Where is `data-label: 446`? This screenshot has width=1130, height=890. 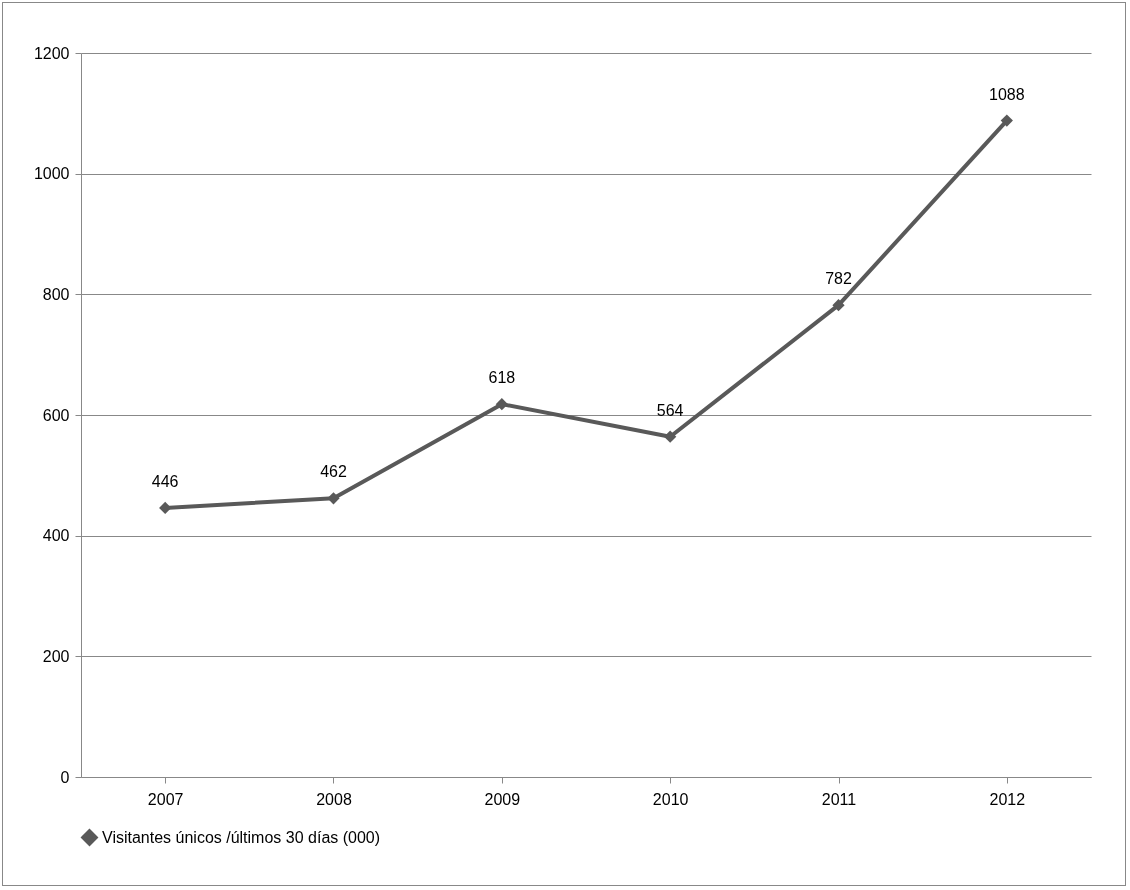 data-label: 446 is located at coordinates (165, 481).